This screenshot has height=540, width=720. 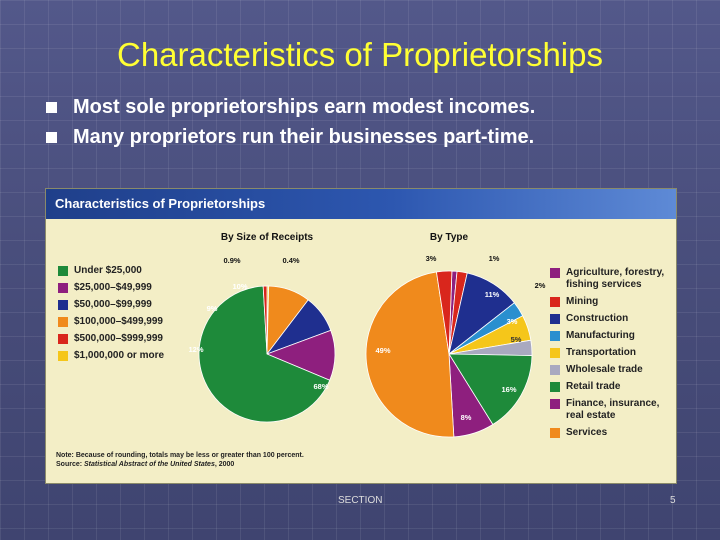 What do you see at coordinates (320, 386) in the screenshot?
I see `data-label: 68%` at bounding box center [320, 386].